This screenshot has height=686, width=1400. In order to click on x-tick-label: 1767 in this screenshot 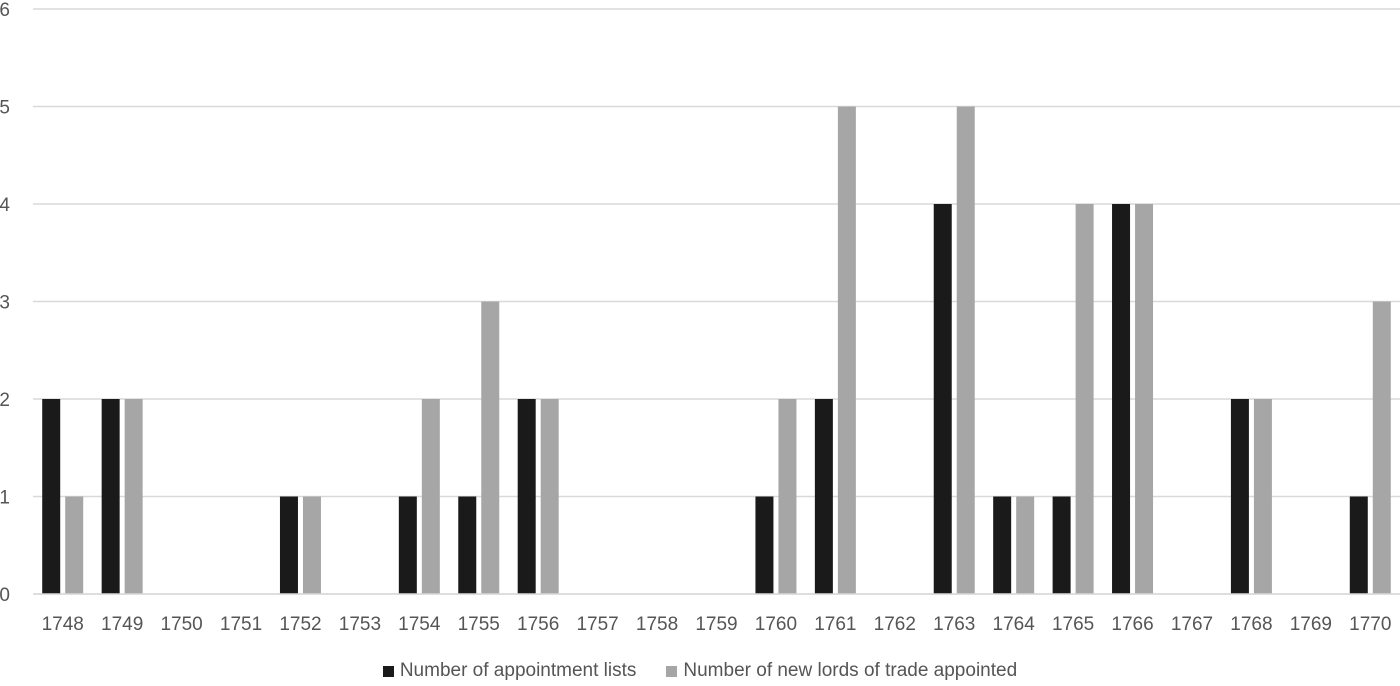, I will do `click(1192, 624)`.